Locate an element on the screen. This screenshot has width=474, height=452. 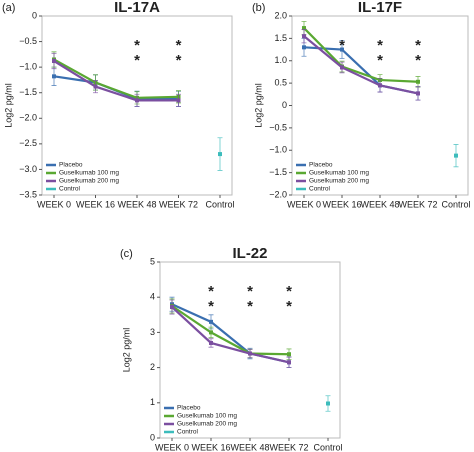
chart-title: IL-22 is located at coordinates (249, 253).